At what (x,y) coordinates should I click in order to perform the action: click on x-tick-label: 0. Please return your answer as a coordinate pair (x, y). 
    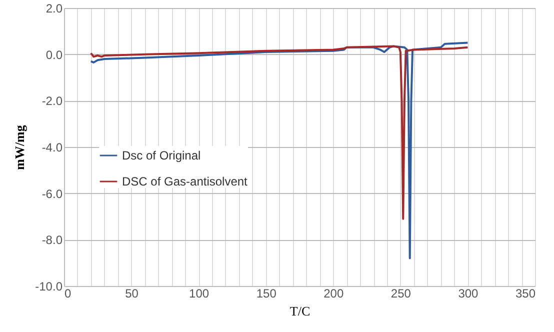
    Looking at the image, I should click on (68, 293).